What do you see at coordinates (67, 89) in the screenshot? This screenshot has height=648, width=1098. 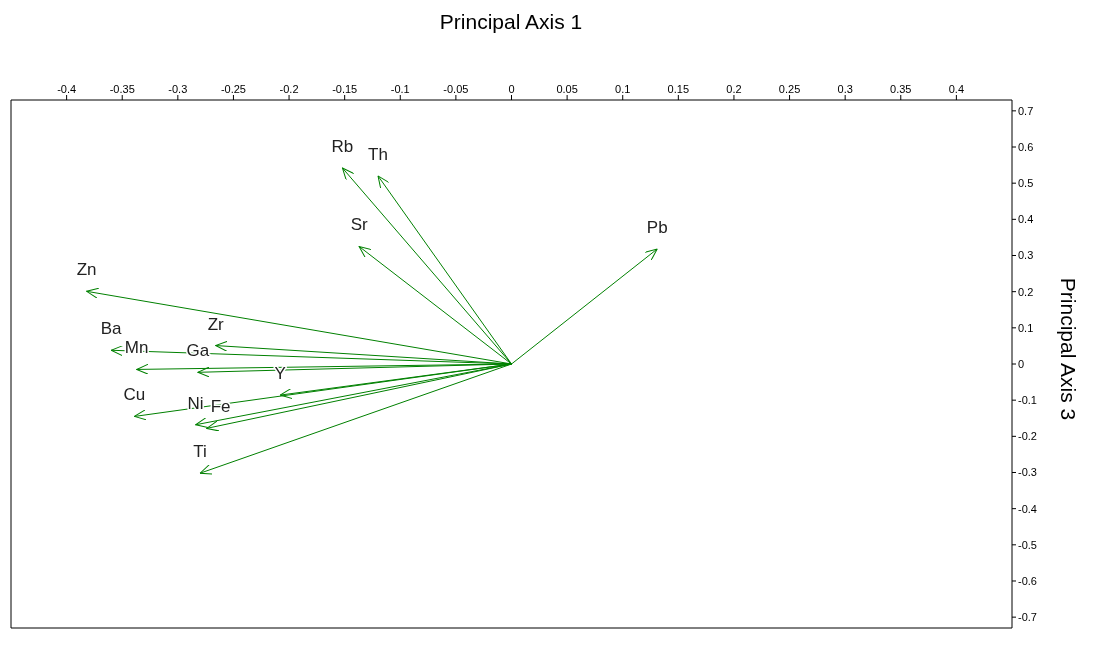 I see `x-tick-label: -0.4` at bounding box center [67, 89].